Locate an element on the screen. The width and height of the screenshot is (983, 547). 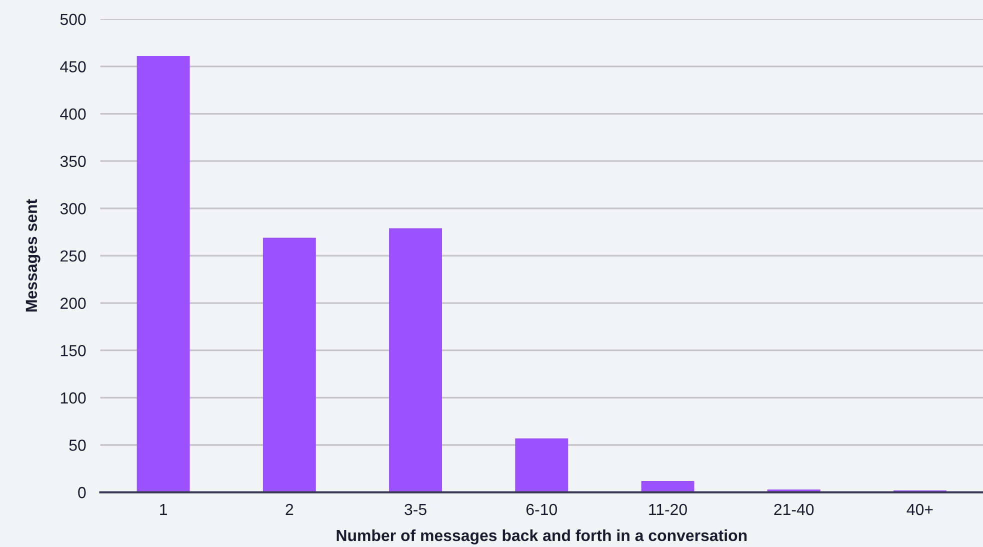
x-tick-label: 21-40 is located at coordinates (794, 510).